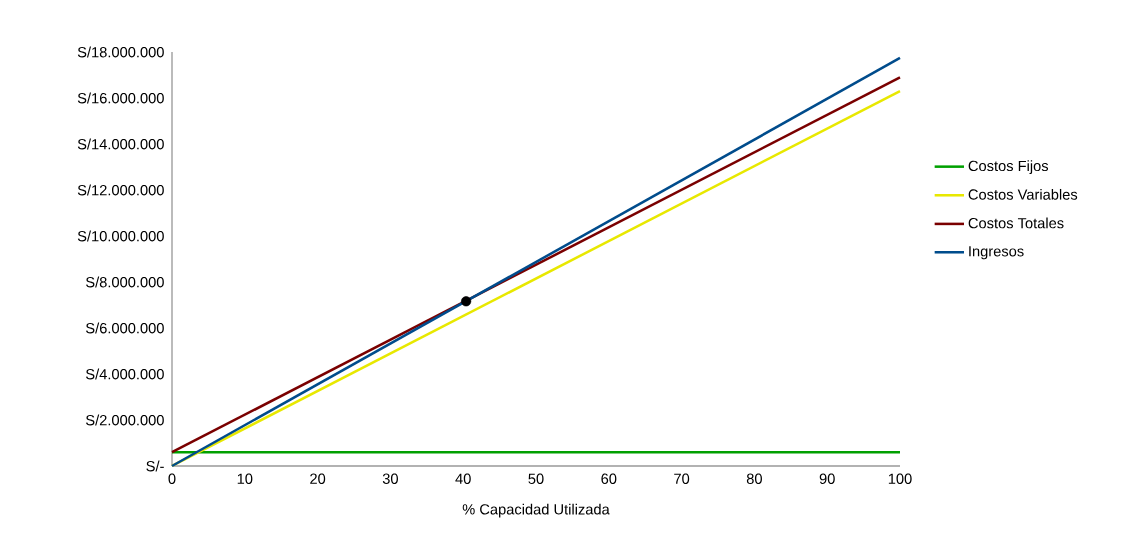  I want to click on y-tick-label: S/10.000.000, so click(120, 236).